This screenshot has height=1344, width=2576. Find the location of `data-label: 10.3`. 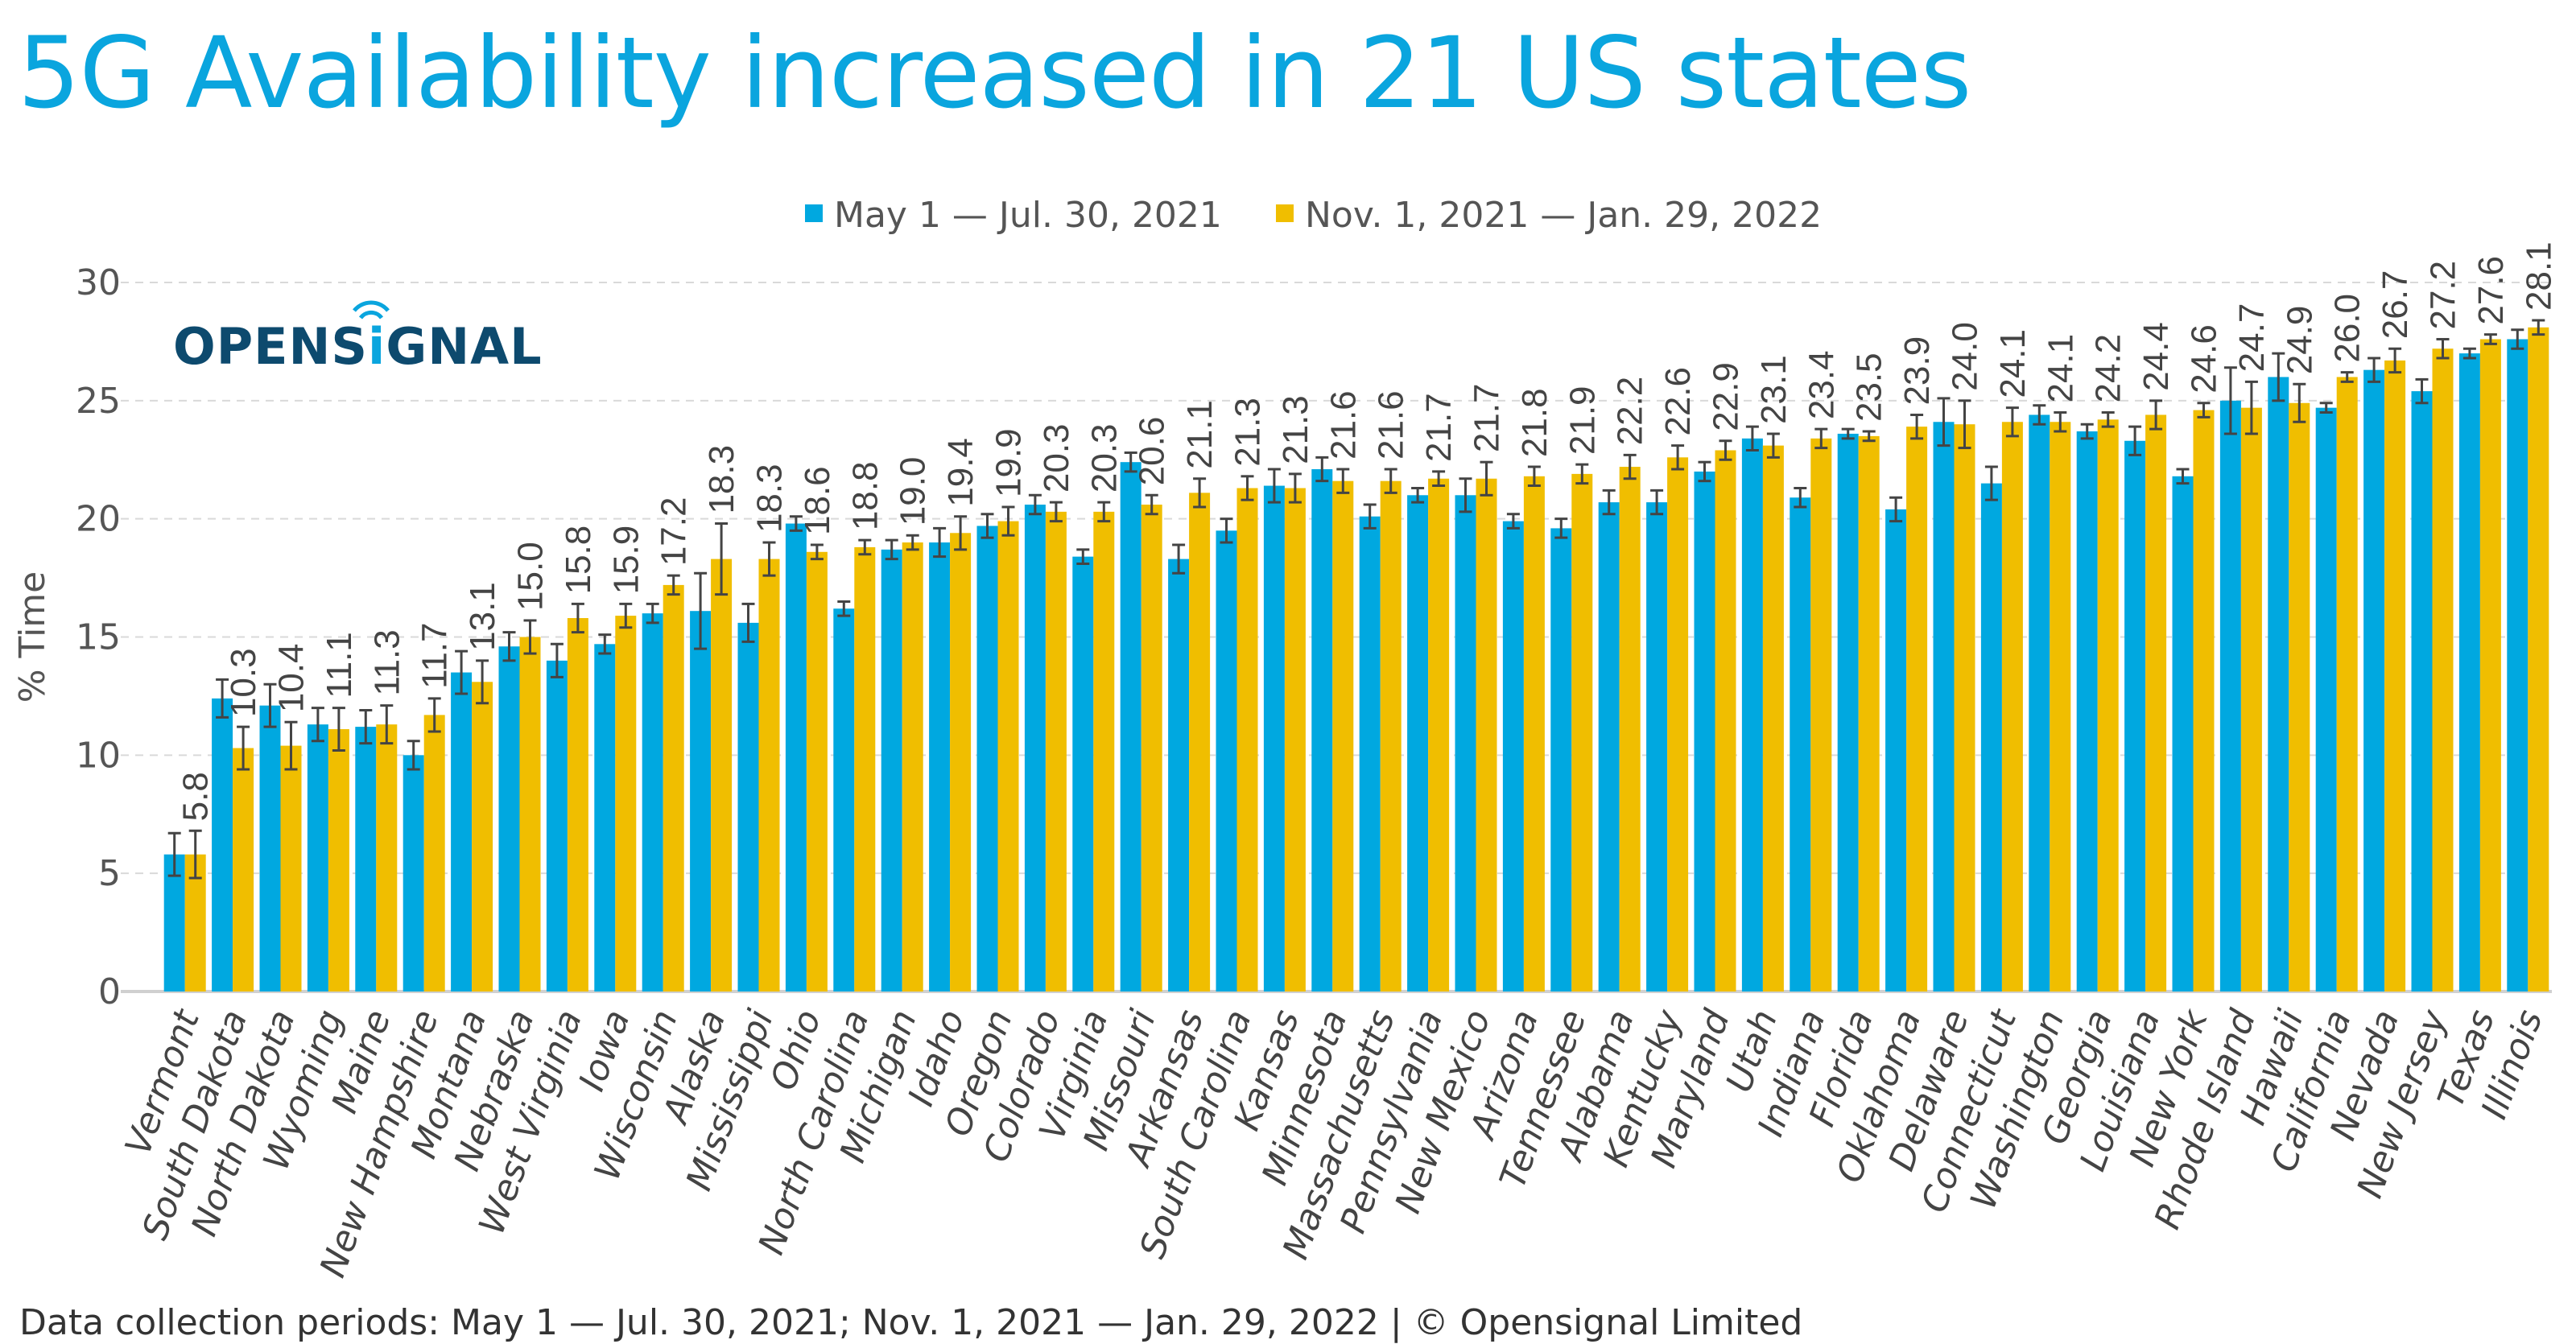

data-label: 10.3 is located at coordinates (243, 682).